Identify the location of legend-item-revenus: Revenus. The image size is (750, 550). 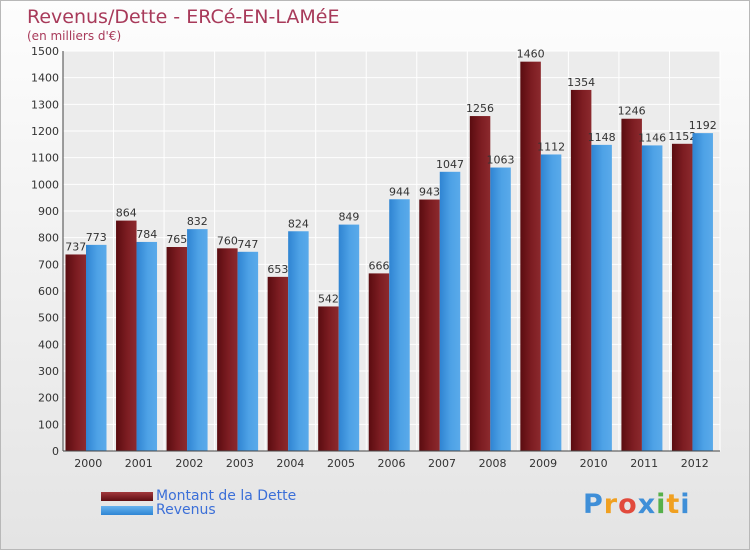
(158, 510).